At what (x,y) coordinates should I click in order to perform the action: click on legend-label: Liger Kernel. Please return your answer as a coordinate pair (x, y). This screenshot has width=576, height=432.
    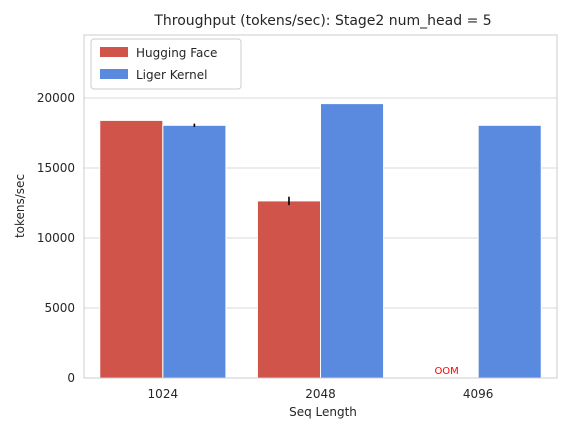
    Looking at the image, I should click on (171, 75).